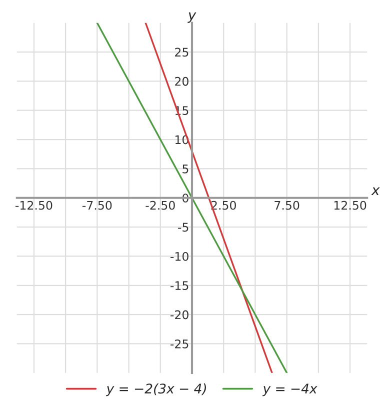  Describe the element at coordinates (183, 227) in the screenshot. I see `y-tick-label: -5` at that location.